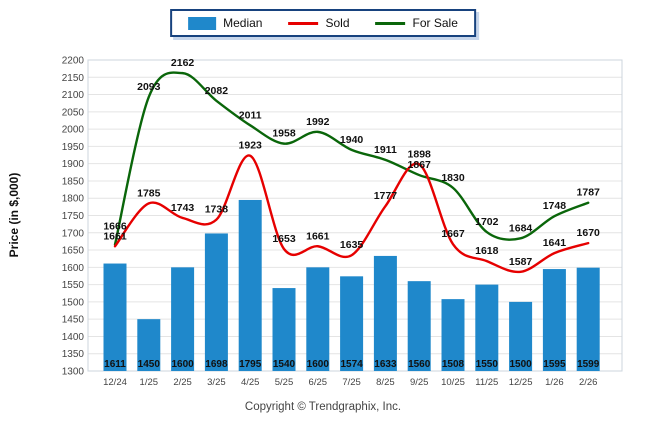 The image size is (646, 439). I want to click on y-tick-label: 1750, so click(73, 216).